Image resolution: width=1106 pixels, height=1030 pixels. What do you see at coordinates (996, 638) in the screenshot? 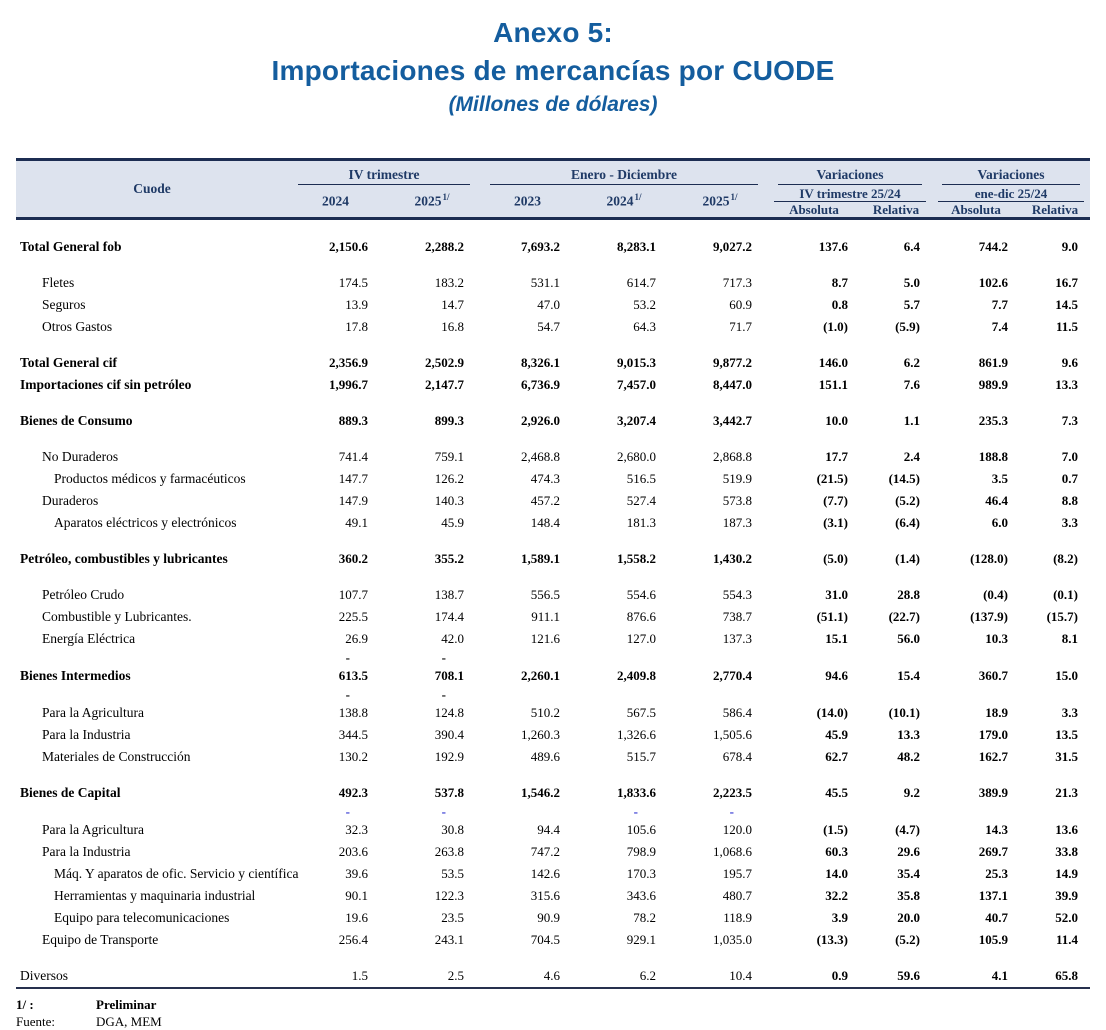
I see `value-cell: 10.3` at bounding box center [996, 638].